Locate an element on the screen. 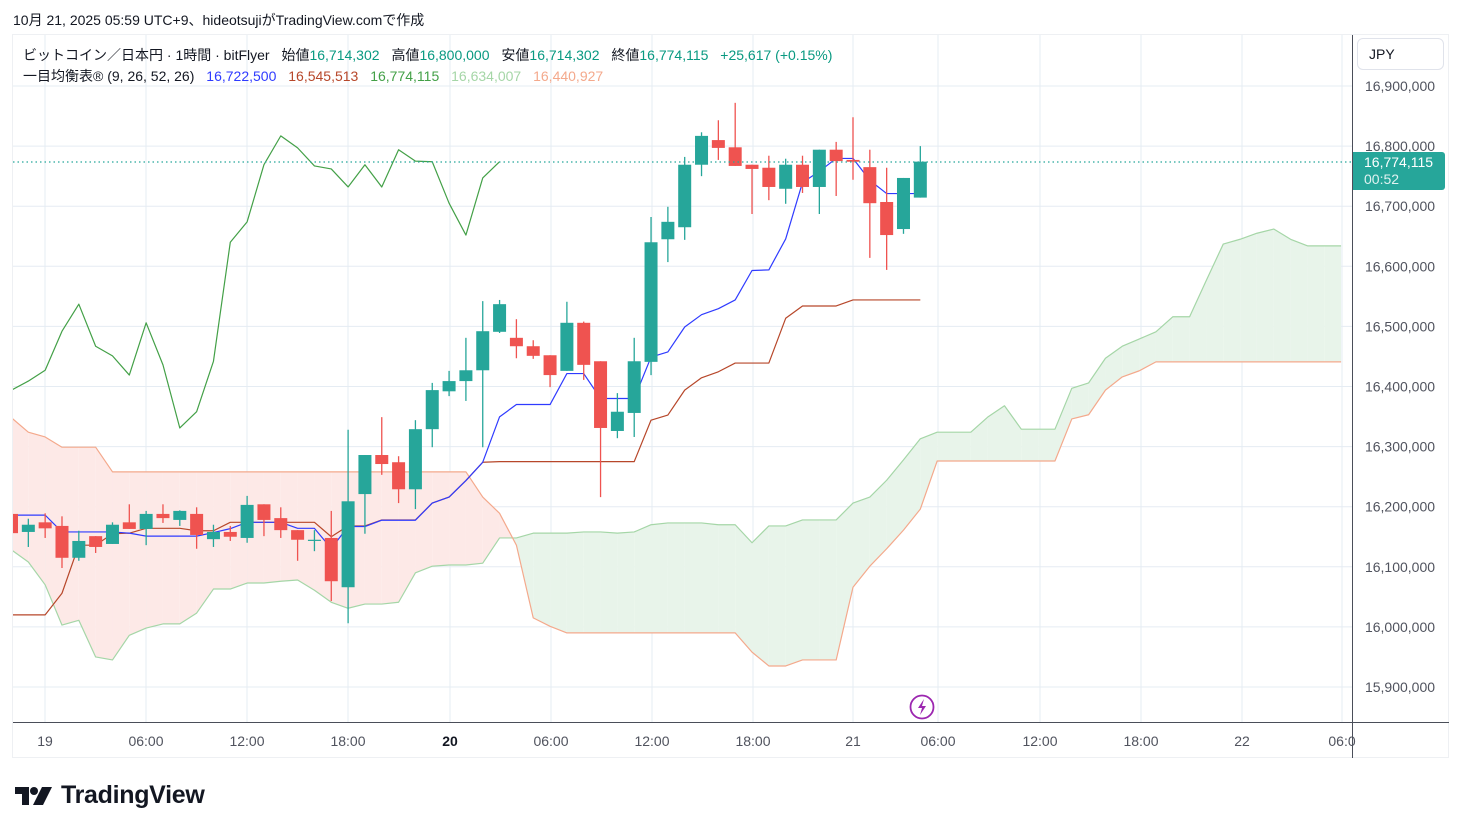 The height and width of the screenshot is (833, 1462). time-tick-label: 21 is located at coordinates (853, 741).